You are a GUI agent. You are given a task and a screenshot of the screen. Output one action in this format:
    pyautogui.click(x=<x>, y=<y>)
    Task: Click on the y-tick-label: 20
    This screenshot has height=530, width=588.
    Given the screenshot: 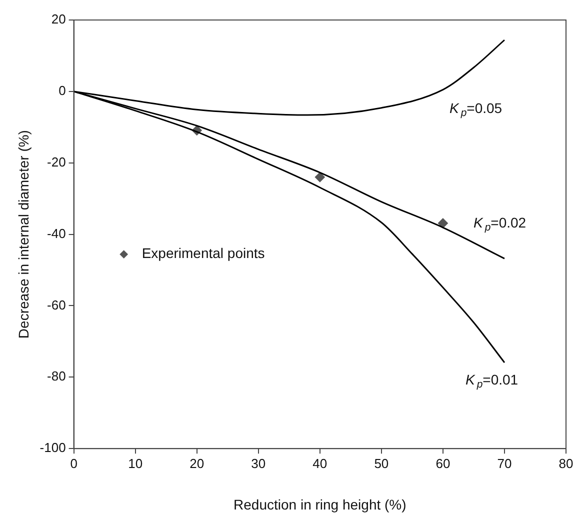 What is the action you would take?
    pyautogui.click(x=58, y=19)
    